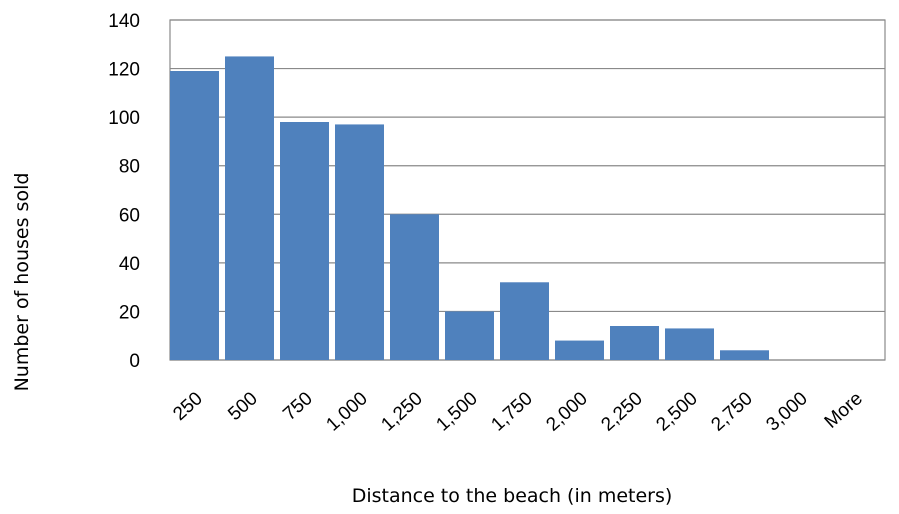 The image size is (899, 514). What do you see at coordinates (188, 406) in the screenshot?
I see `x-tick-label: 250` at bounding box center [188, 406].